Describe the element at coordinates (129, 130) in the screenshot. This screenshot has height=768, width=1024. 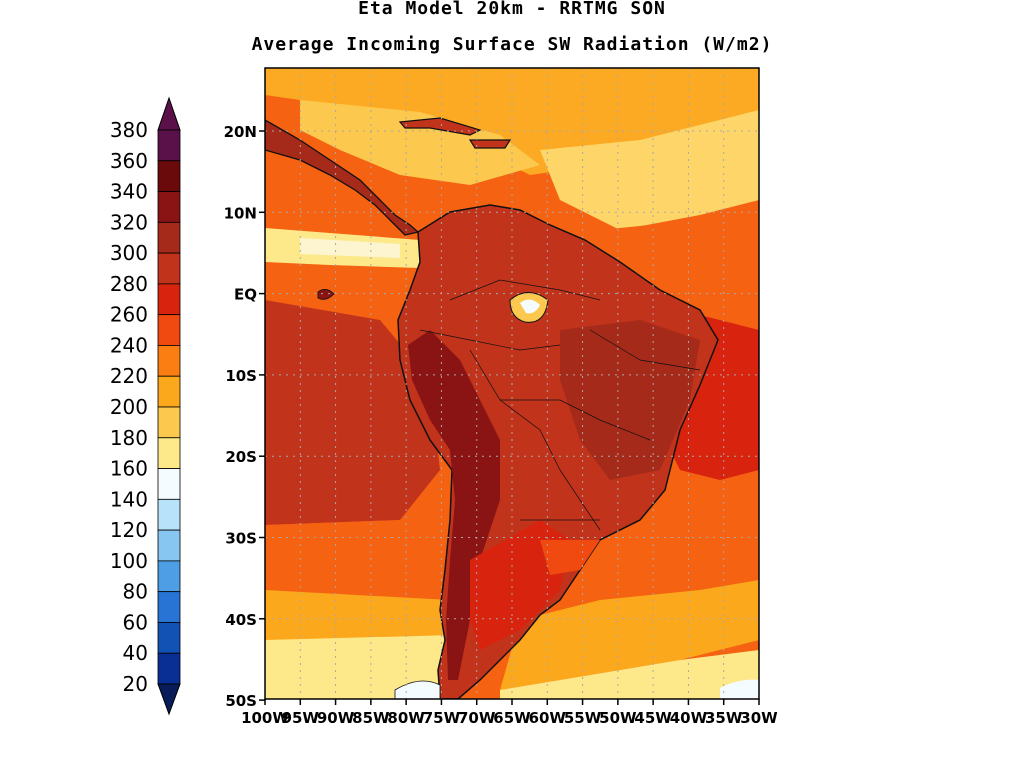
I see `colorbar-label: 380` at that location.